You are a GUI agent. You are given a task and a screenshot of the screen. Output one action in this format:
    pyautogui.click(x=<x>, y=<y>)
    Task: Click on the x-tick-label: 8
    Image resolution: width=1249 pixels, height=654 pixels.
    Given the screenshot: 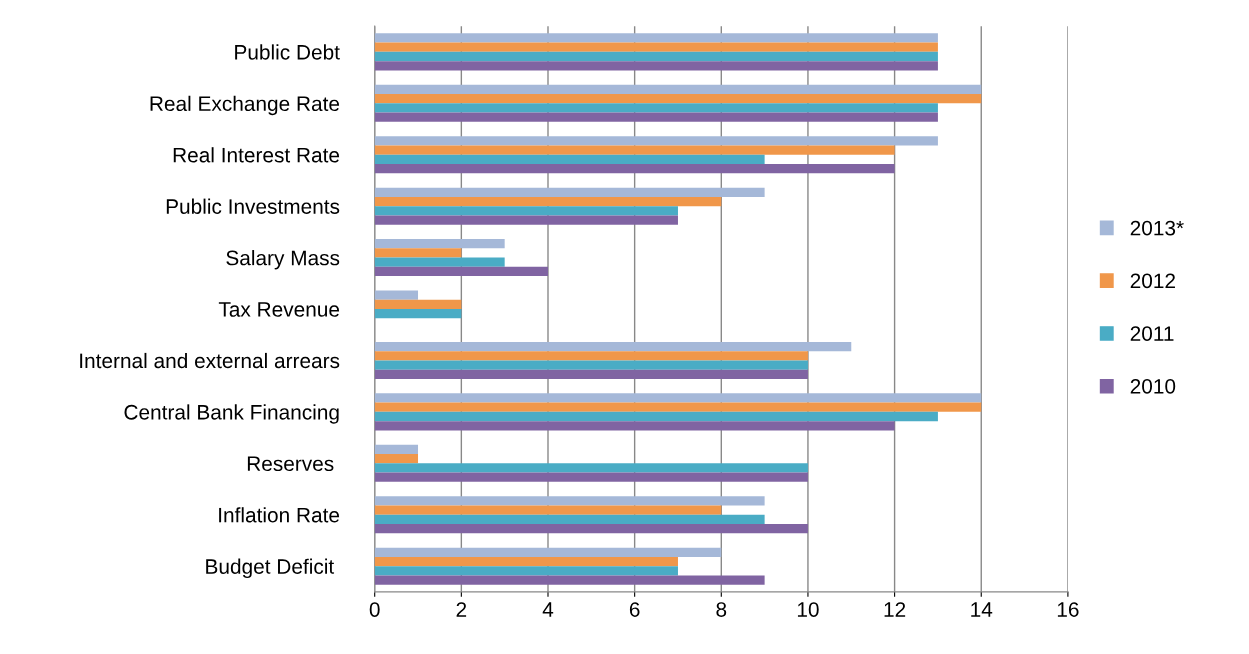 What is the action you would take?
    pyautogui.click(x=721, y=609)
    